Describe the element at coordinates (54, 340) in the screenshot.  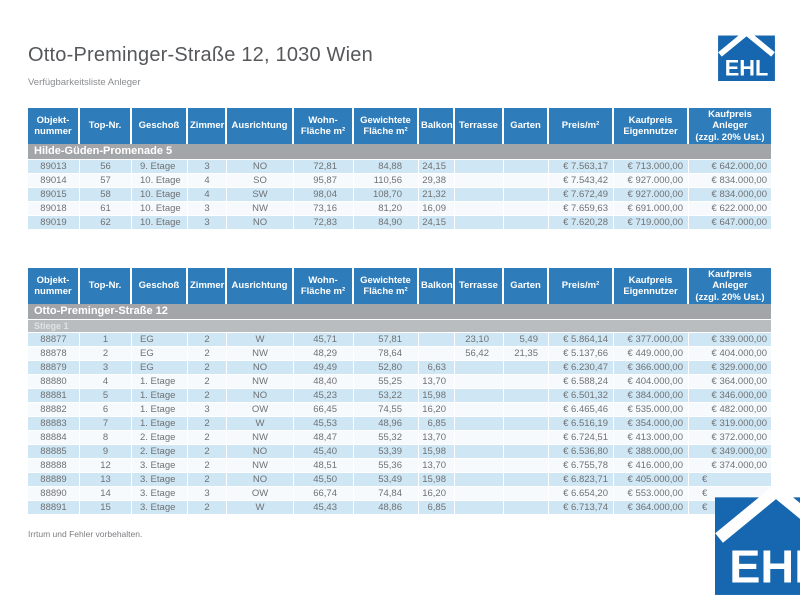
I see `table-cell: 88877` at that location.